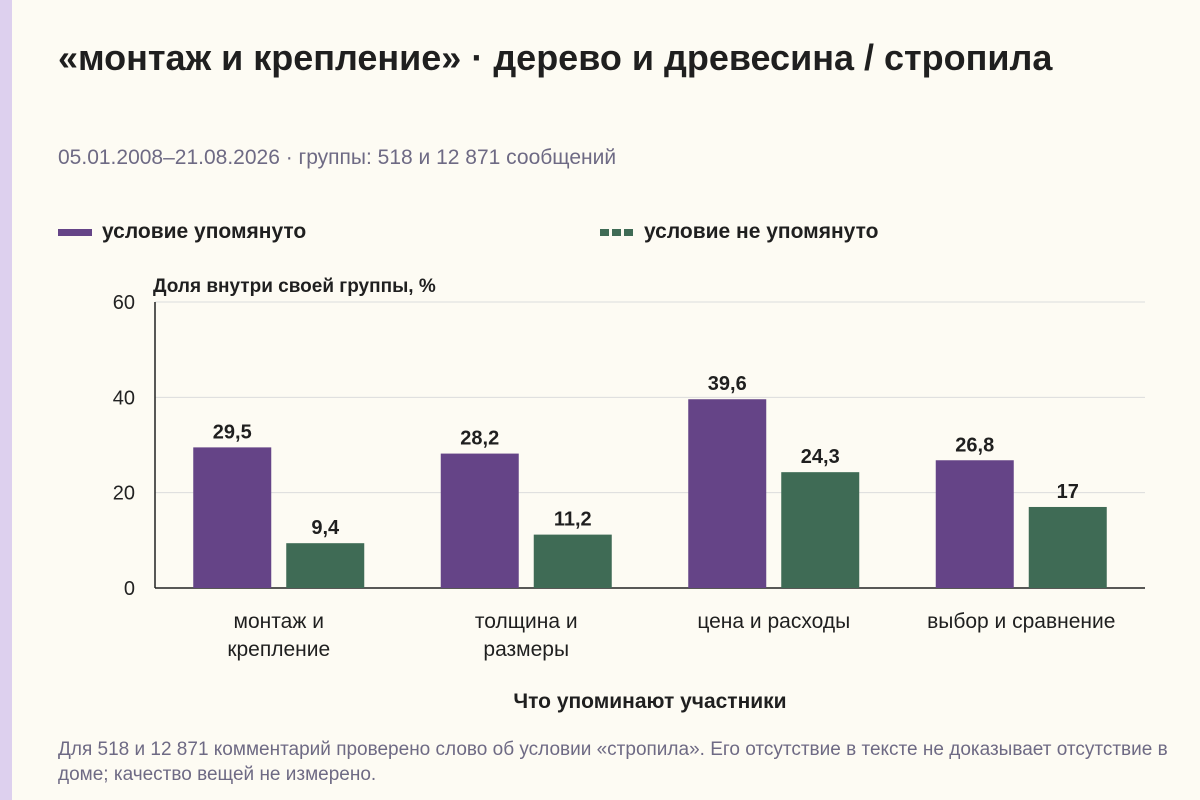 The height and width of the screenshot is (800, 1200). Describe the element at coordinates (6, 400) in the screenshot. I see `left-accent-bar` at that location.